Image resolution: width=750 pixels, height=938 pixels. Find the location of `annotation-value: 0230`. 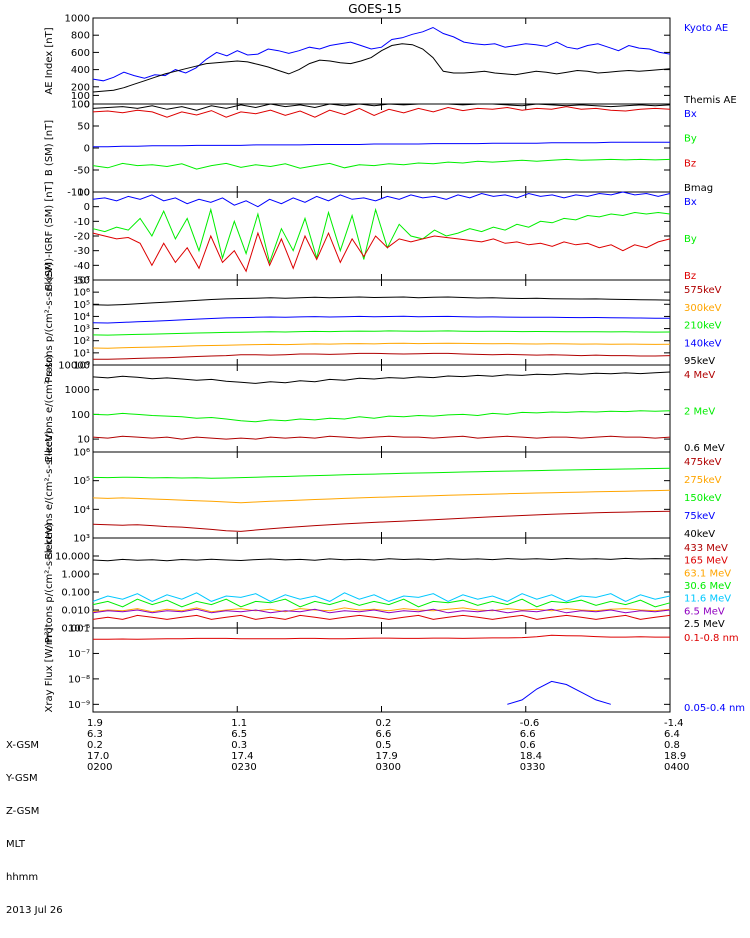

annotation-value: 0230 is located at coordinates (244, 767).